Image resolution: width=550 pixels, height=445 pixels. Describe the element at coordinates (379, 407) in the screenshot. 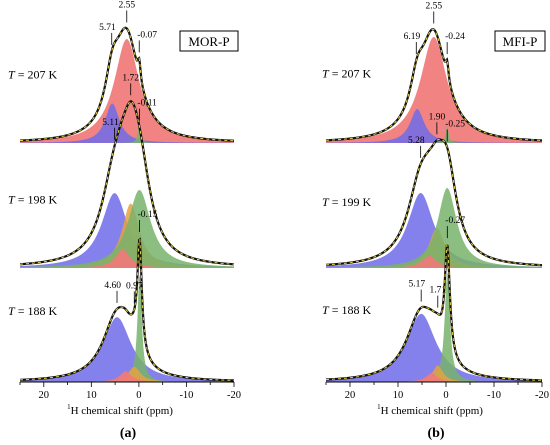

I see `x-axis-title-sup-b: 1` at that location.